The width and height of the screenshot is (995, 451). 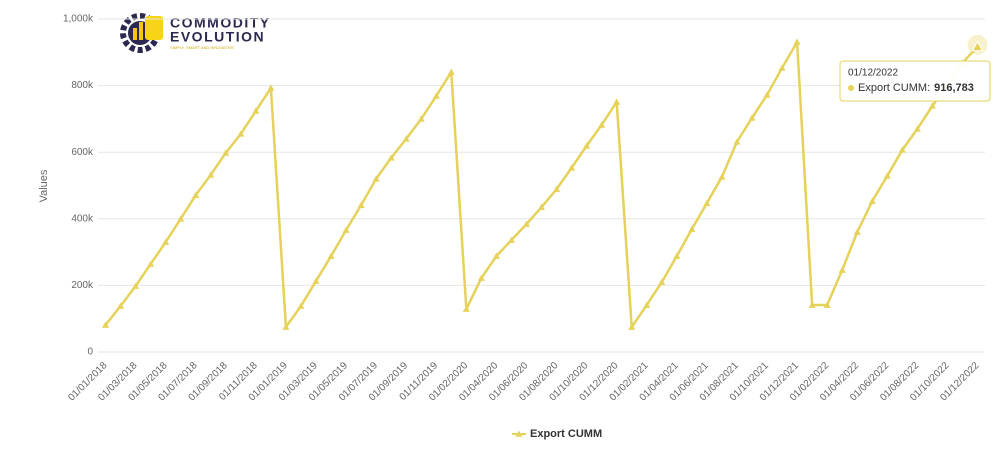 What do you see at coordinates (82, 285) in the screenshot?
I see `y-tick-label: 200k` at bounding box center [82, 285].